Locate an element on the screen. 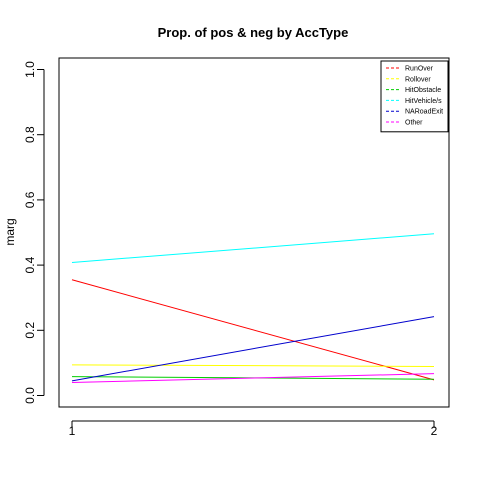 This screenshot has width=480, height=480. x-tick-label: 2 is located at coordinates (434, 431).